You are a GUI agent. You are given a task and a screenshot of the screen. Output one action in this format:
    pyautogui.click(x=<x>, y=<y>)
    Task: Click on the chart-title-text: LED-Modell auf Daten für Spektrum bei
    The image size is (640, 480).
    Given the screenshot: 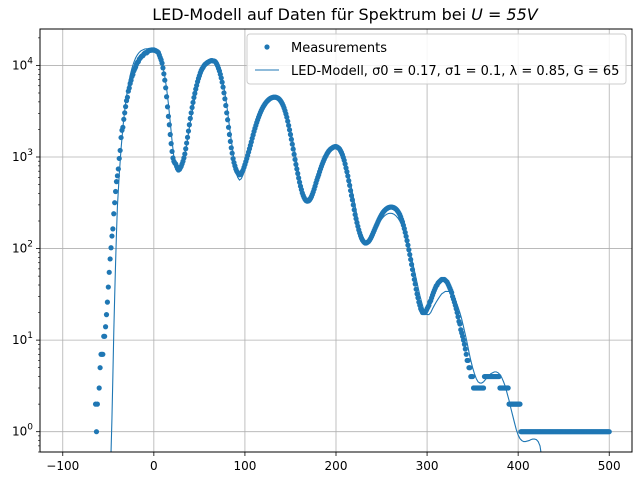 What is the action you would take?
    pyautogui.click(x=311, y=14)
    